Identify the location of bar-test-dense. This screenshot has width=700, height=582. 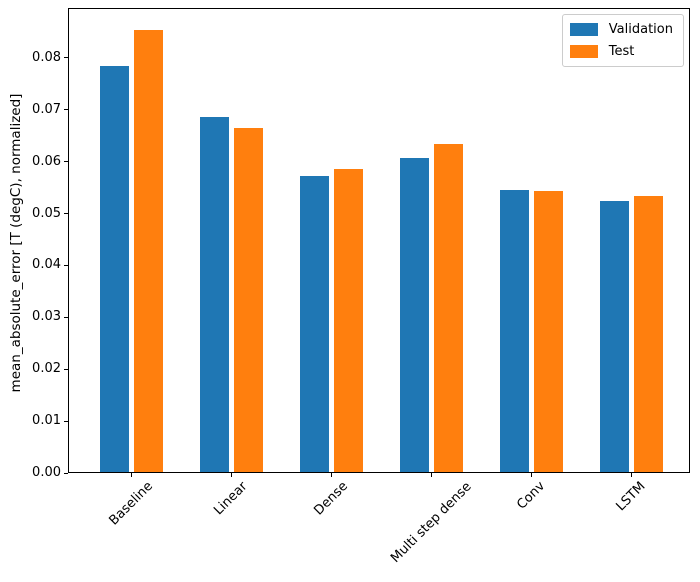
(348, 321).